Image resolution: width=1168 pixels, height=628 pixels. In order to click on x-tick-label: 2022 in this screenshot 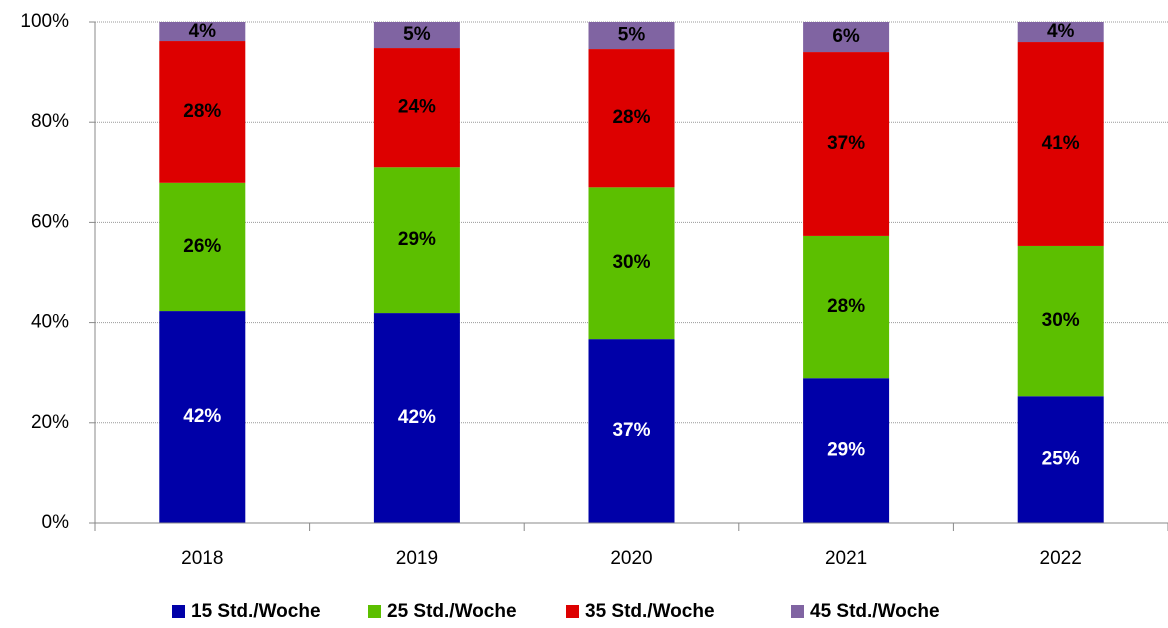, I will do `click(1061, 558)`.